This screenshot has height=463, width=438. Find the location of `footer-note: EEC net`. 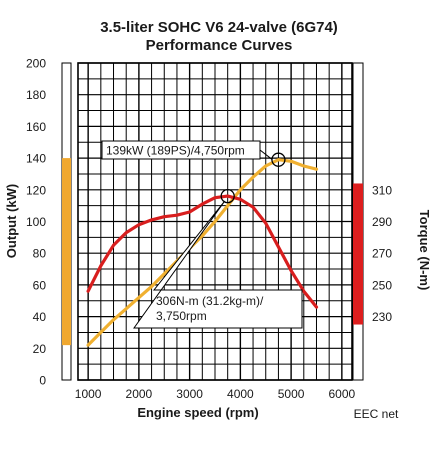

footer-note: EEC net is located at coordinates (376, 414).